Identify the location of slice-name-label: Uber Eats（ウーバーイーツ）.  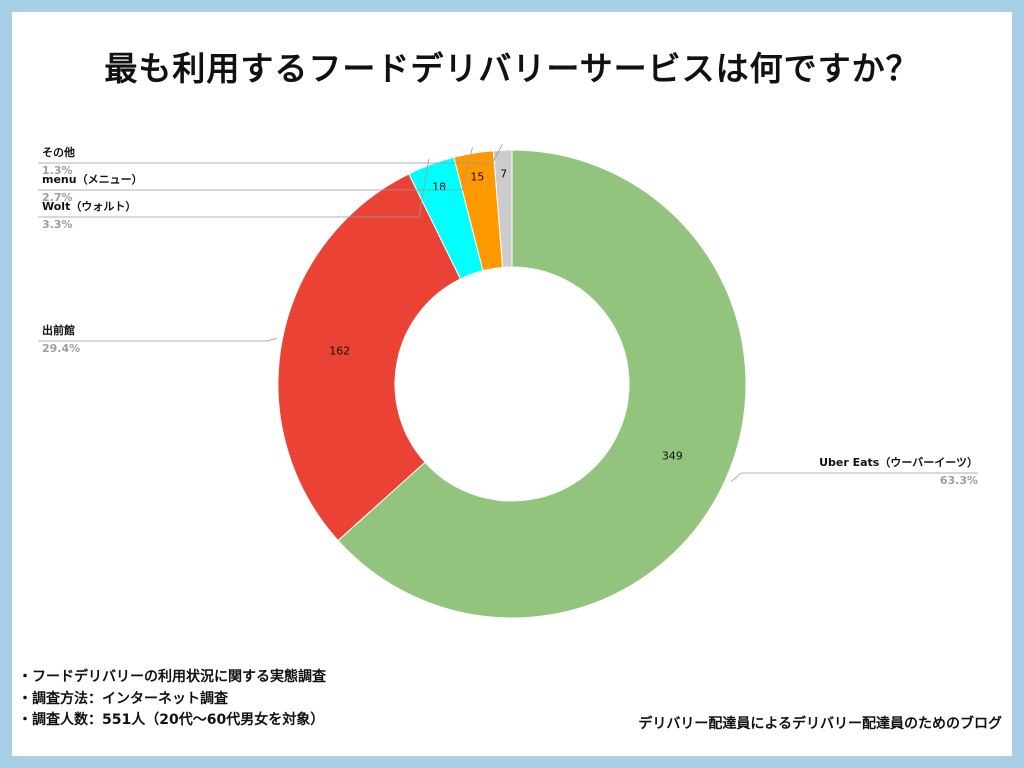
(898, 462).